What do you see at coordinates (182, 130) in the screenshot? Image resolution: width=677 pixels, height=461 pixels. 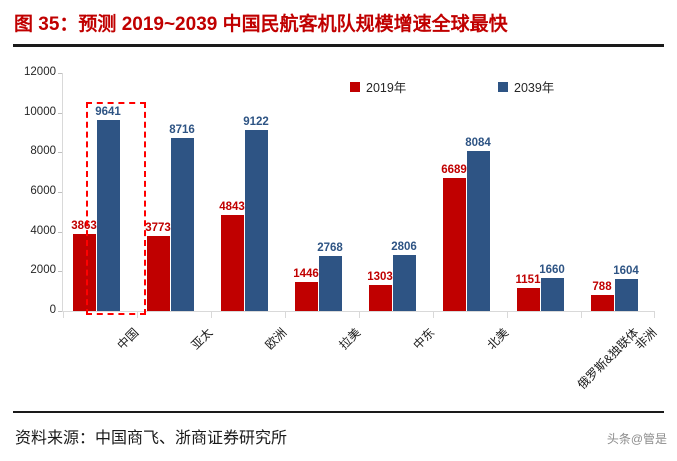 I see `bar-value-label: 8716` at bounding box center [182, 130].